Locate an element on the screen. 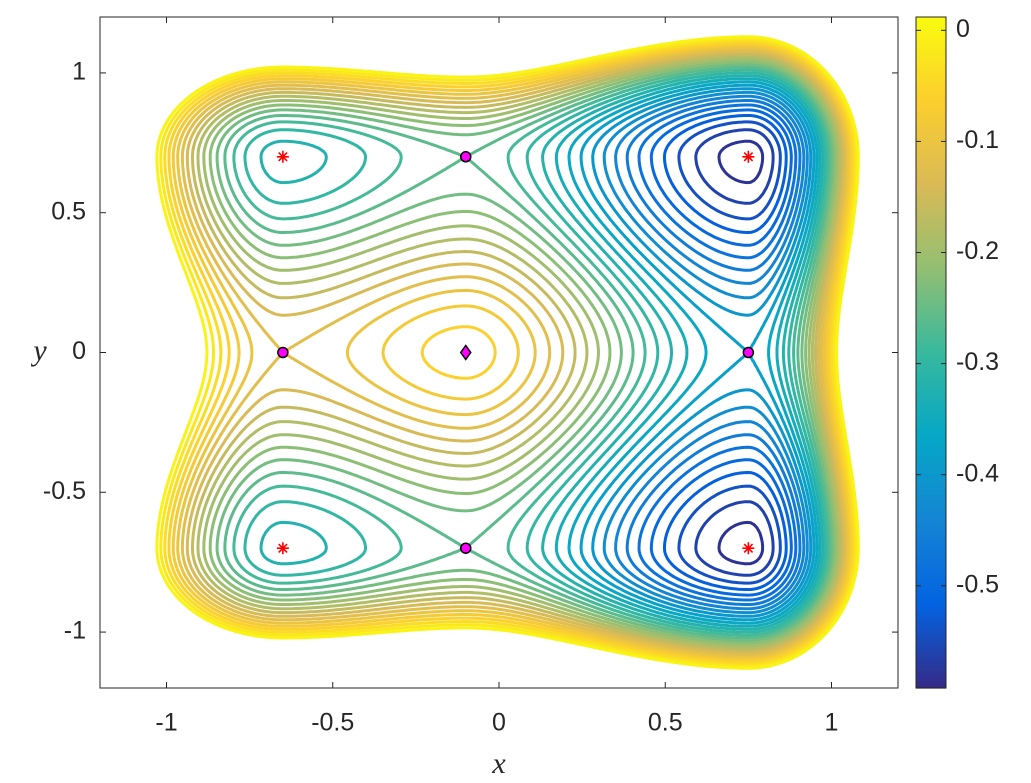 This screenshot has height=783, width=1031. y-tick-label: 0.5 is located at coordinates (68, 211).